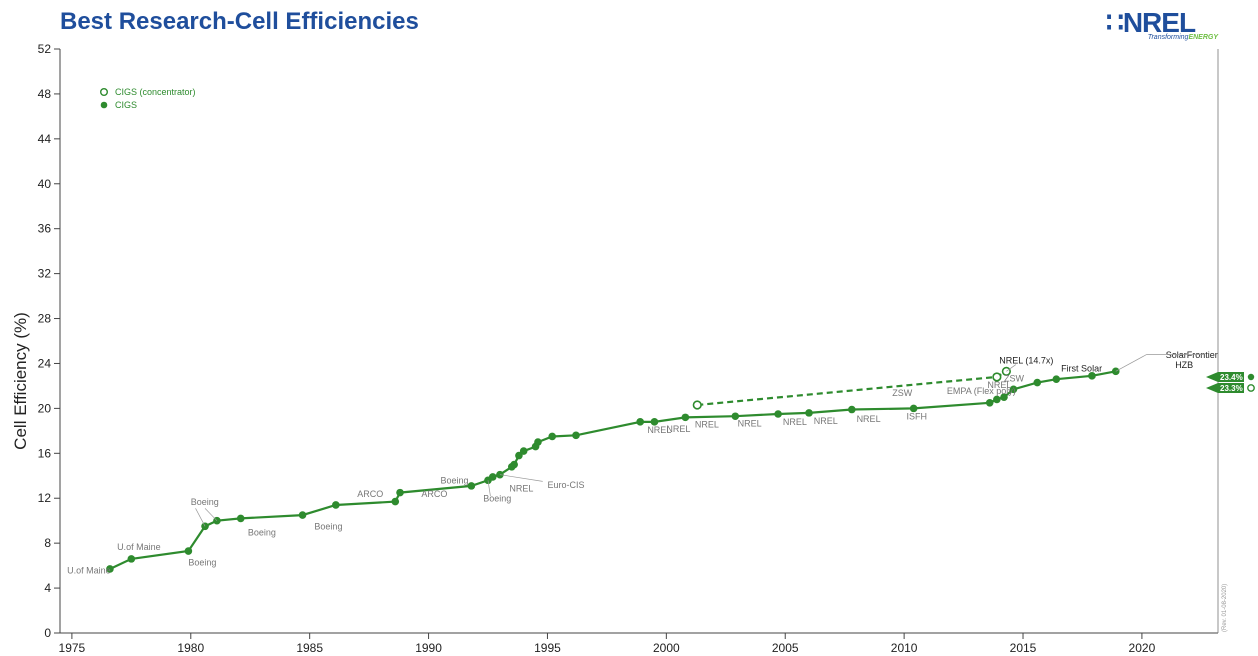 This screenshot has height=656, width=1258. I want to click on y-tick-label: 4, so click(47, 588).